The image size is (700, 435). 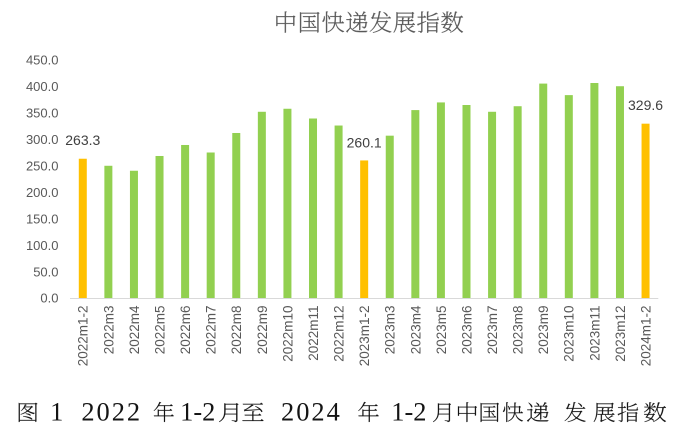 What do you see at coordinates (466, 330) in the screenshot?
I see `svg-text: 2023m6` at bounding box center [466, 330].